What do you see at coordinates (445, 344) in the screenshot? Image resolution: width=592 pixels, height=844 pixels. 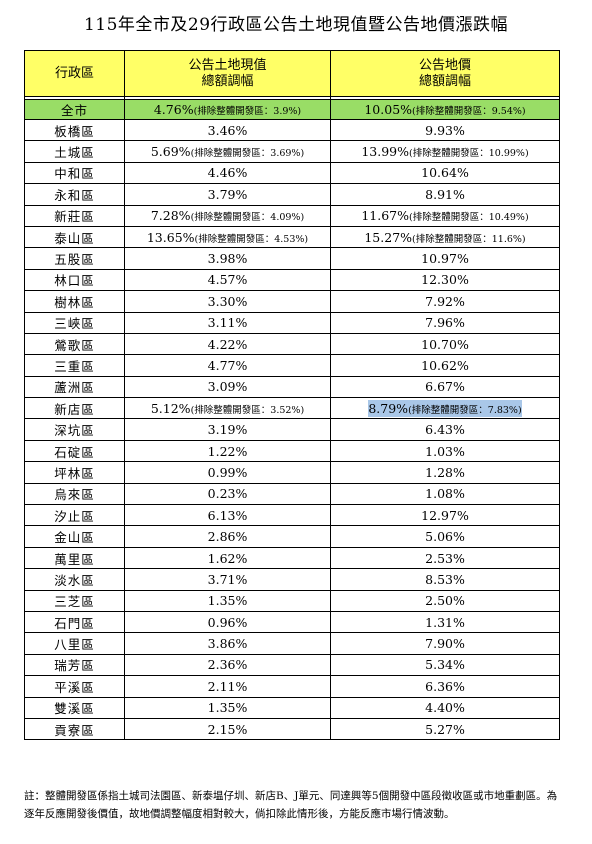 I see `land-price-pct: 10.70%` at bounding box center [445, 344].